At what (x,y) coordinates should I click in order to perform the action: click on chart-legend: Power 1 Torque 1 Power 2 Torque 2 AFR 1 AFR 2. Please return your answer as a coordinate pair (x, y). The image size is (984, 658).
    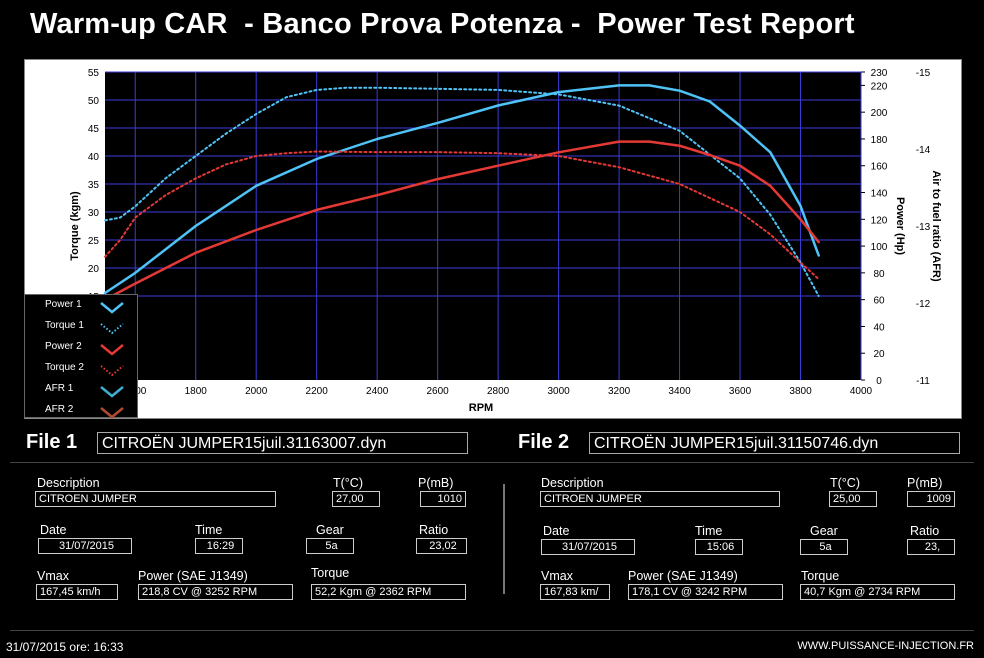
    Looking at the image, I should click on (81, 357).